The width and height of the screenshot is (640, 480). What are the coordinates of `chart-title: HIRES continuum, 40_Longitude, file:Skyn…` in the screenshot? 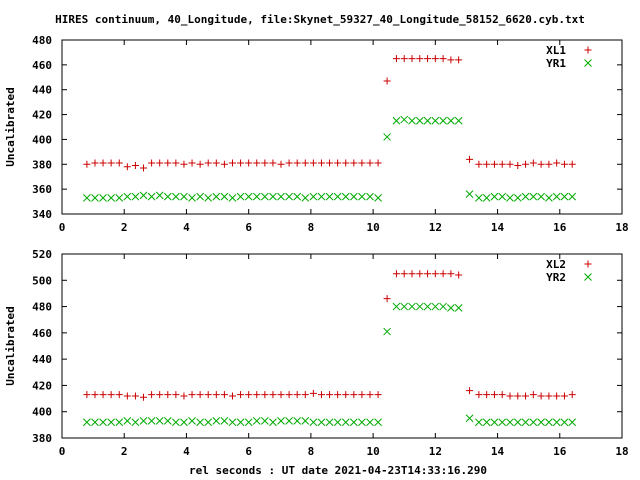 It's located at (320, 19).